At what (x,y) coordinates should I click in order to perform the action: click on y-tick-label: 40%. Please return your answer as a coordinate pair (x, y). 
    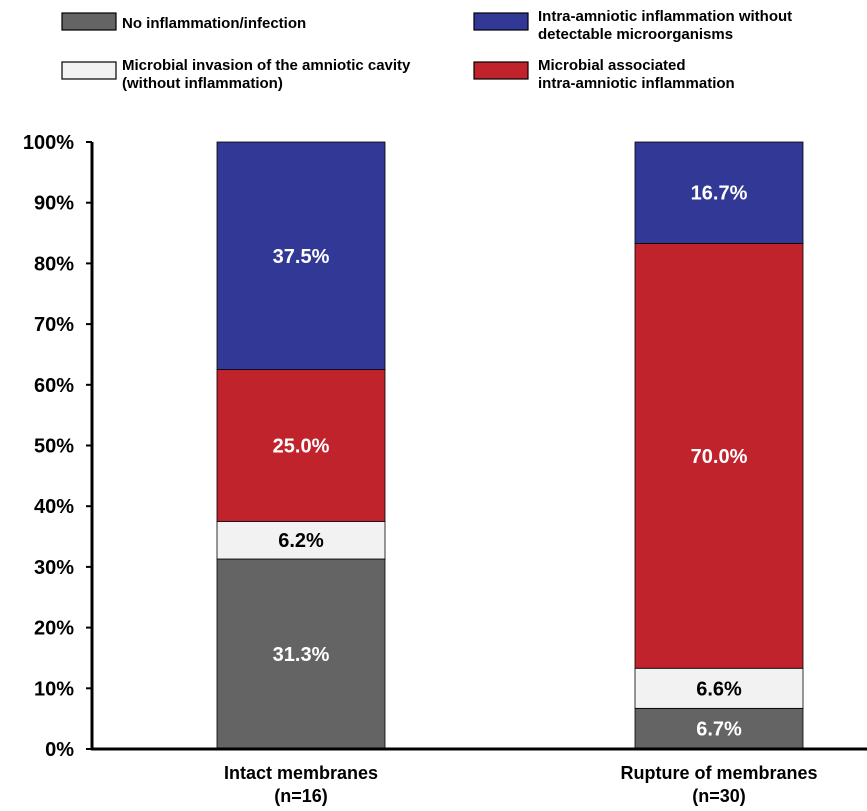
    Looking at the image, I should click on (54, 507).